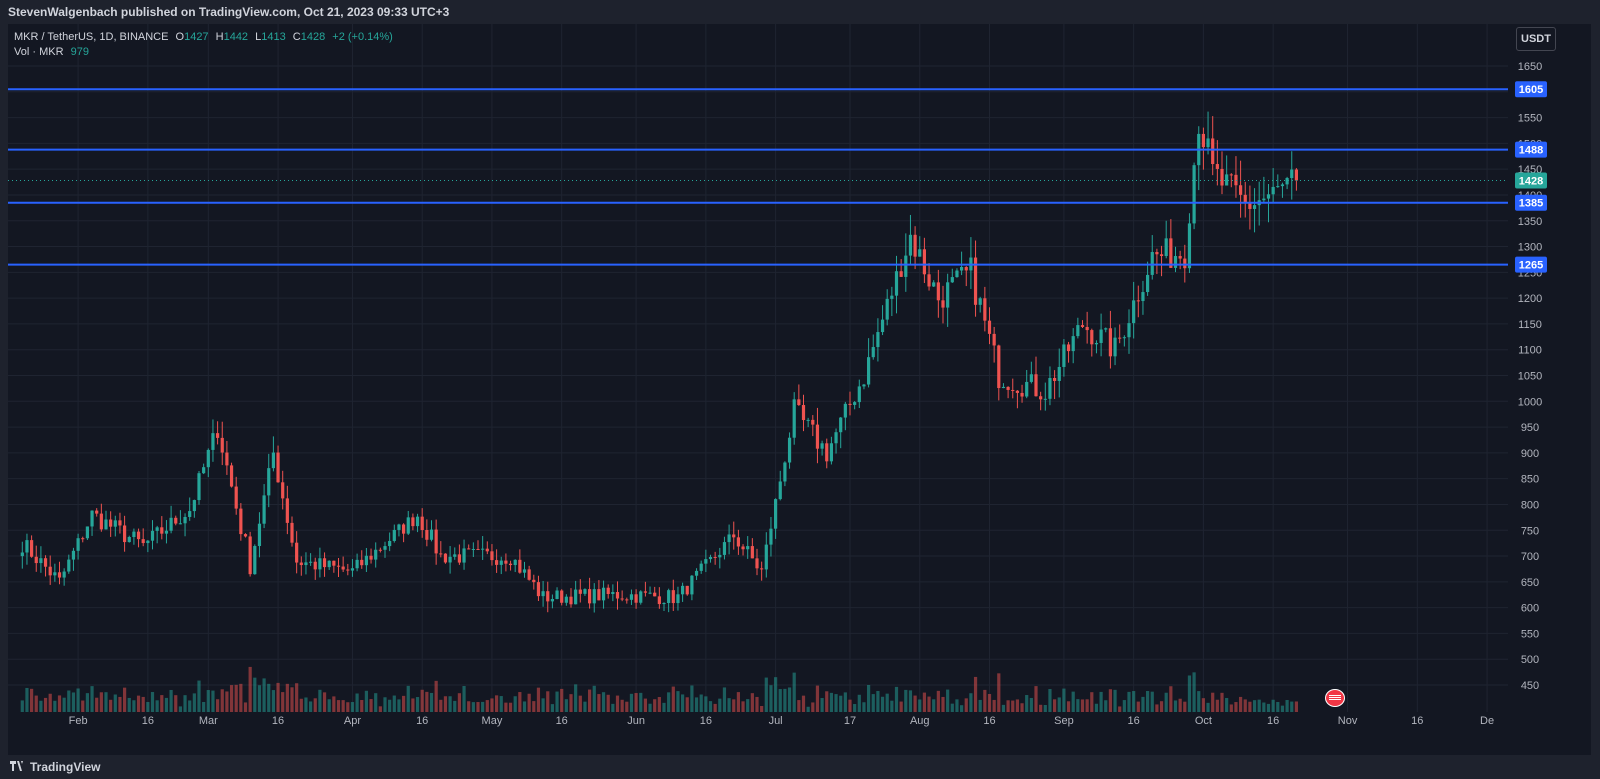 This screenshot has height=779, width=1600. I want to click on x-tick-label: 16, so click(989, 721).